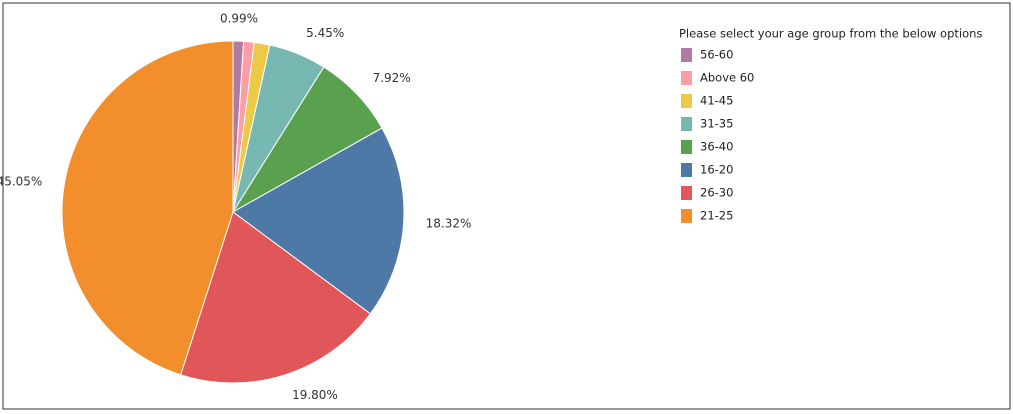 The height and width of the screenshot is (414, 1013). What do you see at coordinates (239, 19) in the screenshot?
I see `data-label: 0.99%` at bounding box center [239, 19].